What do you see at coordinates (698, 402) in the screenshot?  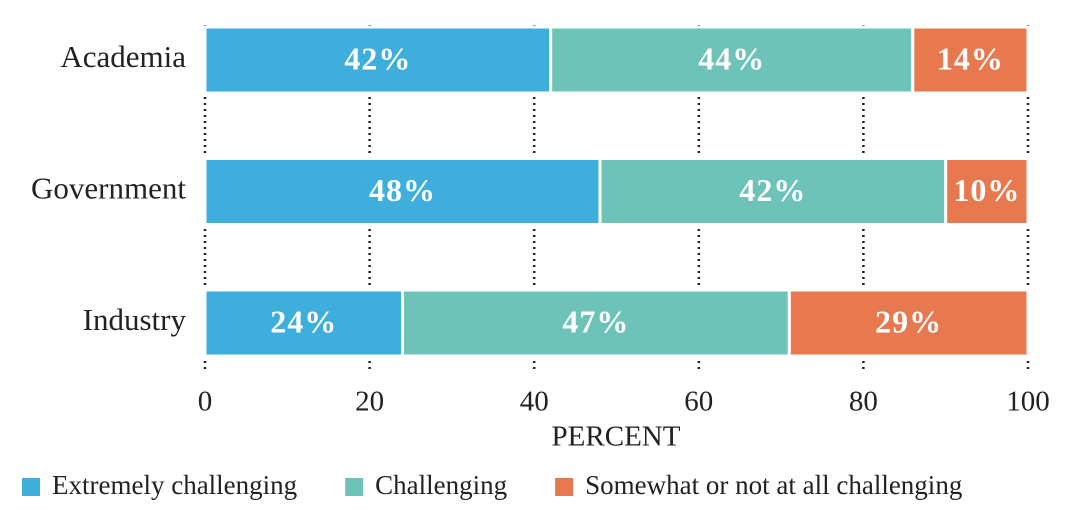 I see `x-tick-label: 60` at bounding box center [698, 402].